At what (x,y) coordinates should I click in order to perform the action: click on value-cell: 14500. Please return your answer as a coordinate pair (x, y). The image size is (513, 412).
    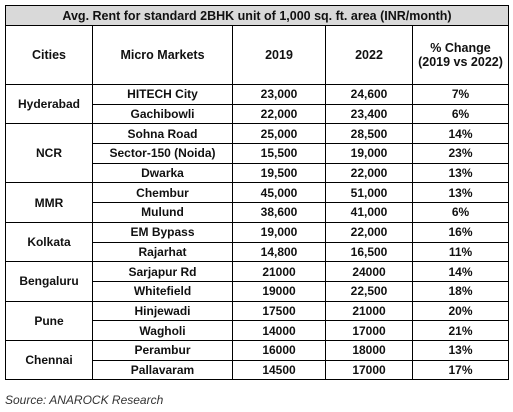
    Looking at the image, I should click on (279, 370).